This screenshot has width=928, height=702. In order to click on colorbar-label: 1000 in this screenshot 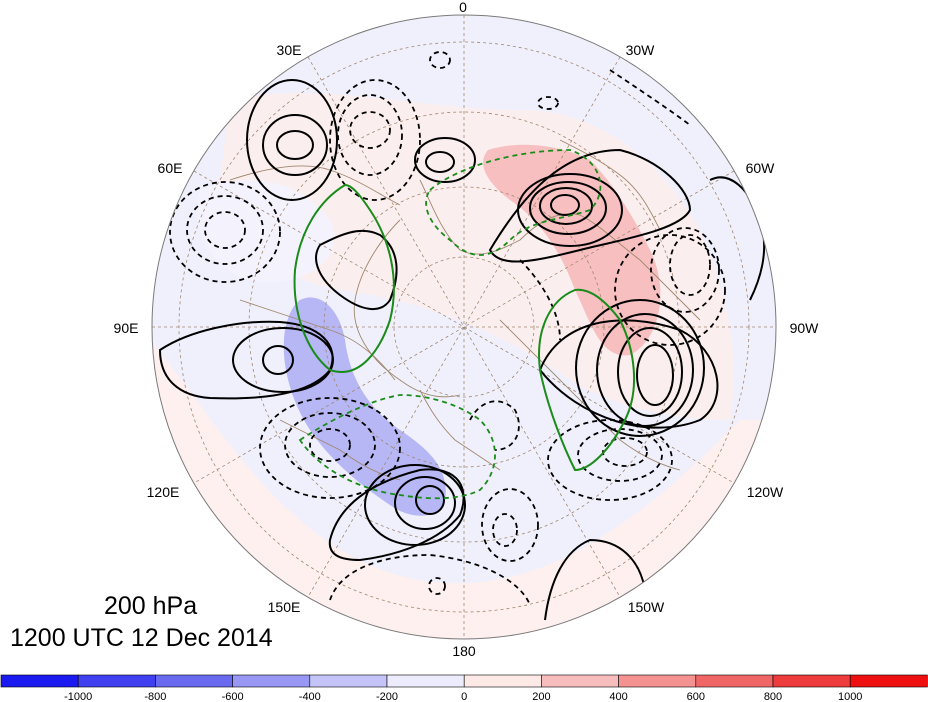, I will do `click(850, 696)`.